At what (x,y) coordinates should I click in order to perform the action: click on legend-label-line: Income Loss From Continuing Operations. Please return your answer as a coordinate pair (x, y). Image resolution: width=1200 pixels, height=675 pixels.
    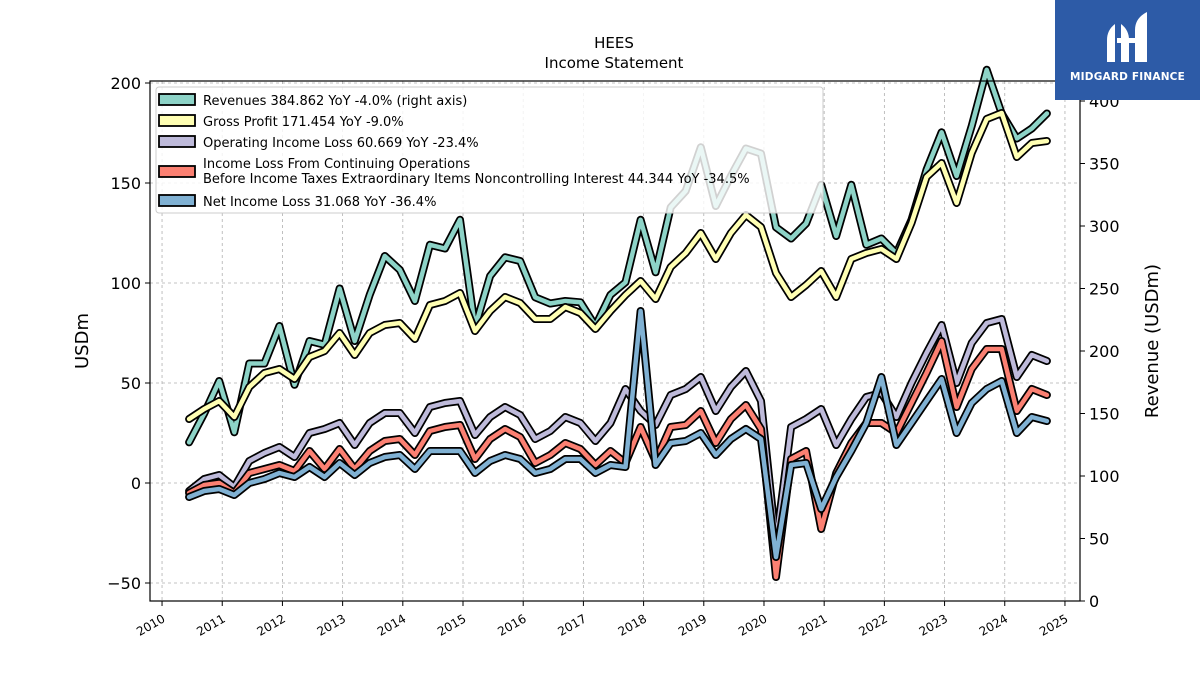
    Looking at the image, I should click on (336, 164).